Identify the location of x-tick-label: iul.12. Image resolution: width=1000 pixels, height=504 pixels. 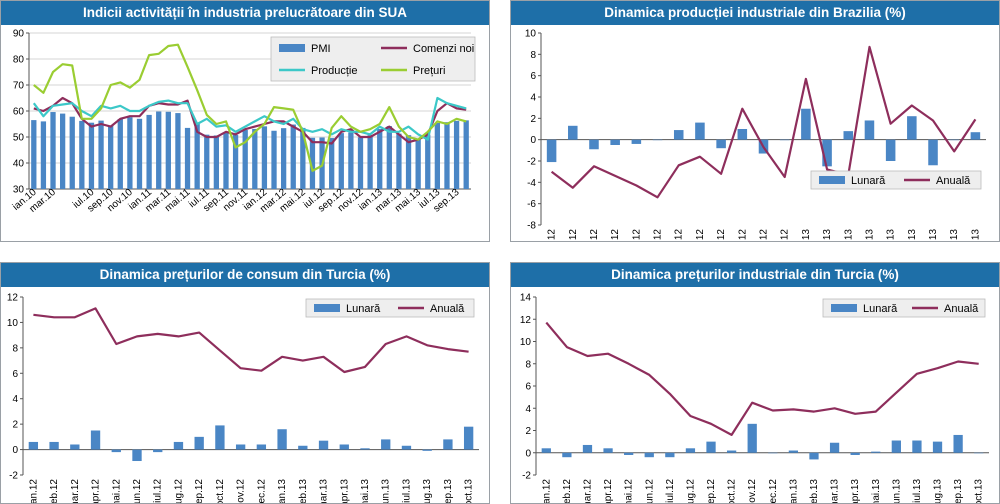
(158, 491).